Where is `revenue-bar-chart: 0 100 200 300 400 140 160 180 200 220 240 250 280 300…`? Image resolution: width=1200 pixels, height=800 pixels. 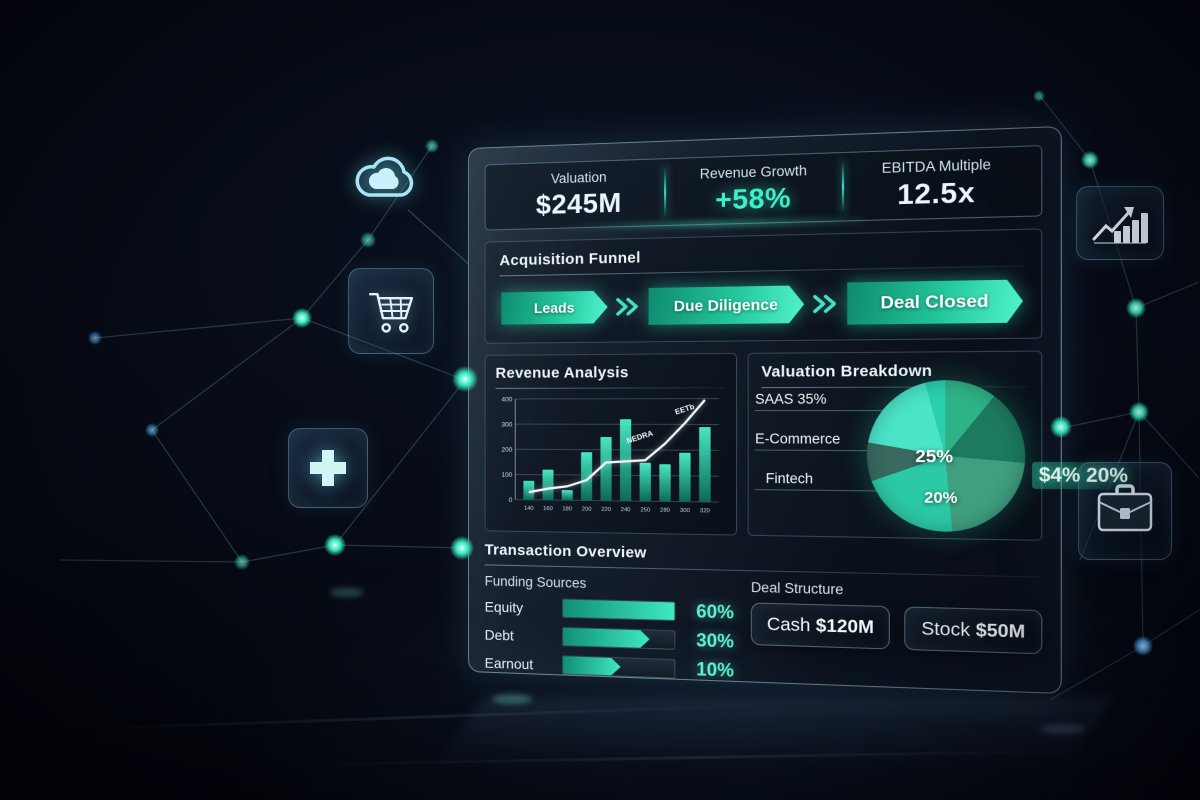 revenue-bar-chart: 0 100 200 300 400 140 160 180 200 220 240 250 280 300… is located at coordinates (613, 455).